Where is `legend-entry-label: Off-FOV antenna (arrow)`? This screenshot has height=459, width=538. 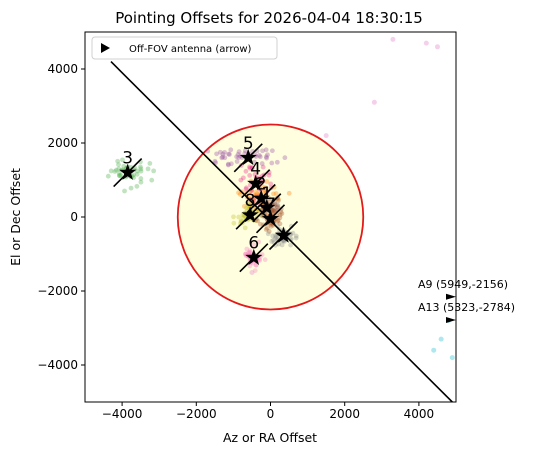
legend-entry-label: Off-FOV antenna (arrow) is located at coordinates (190, 49).